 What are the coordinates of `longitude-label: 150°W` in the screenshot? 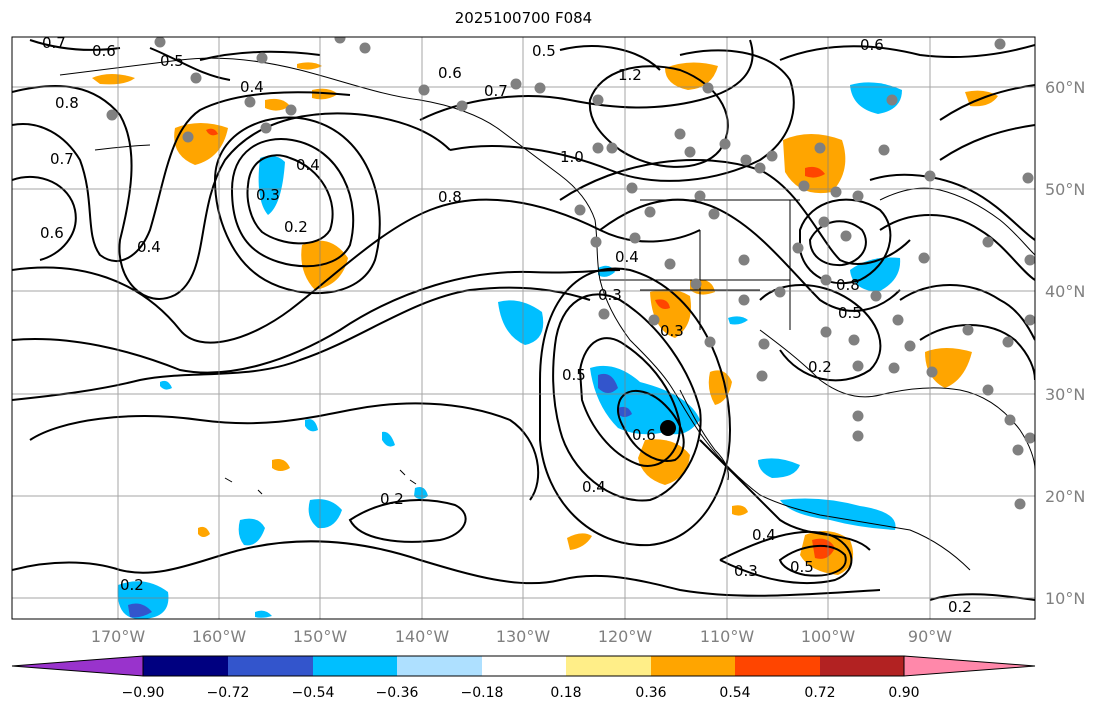 It's located at (320, 636).